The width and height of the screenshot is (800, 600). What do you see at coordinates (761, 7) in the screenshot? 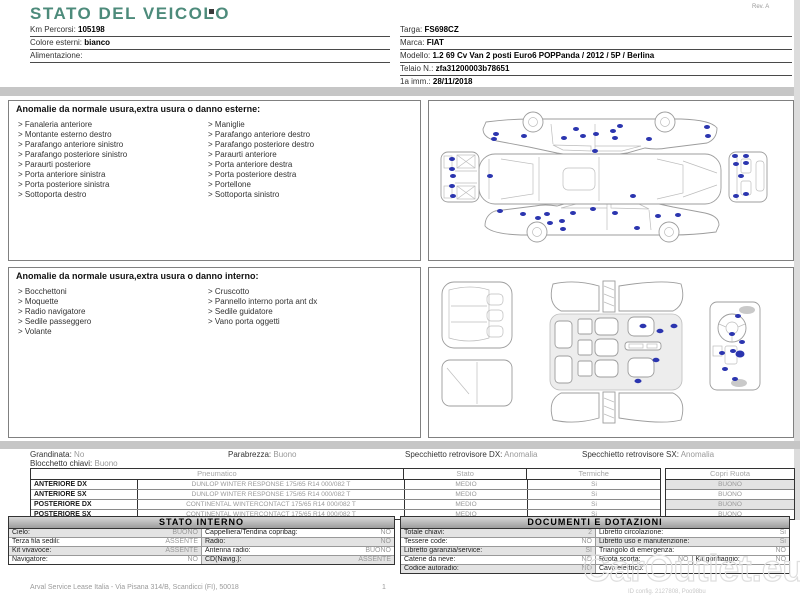
I see `revision-label: Rev. A` at bounding box center [761, 7].